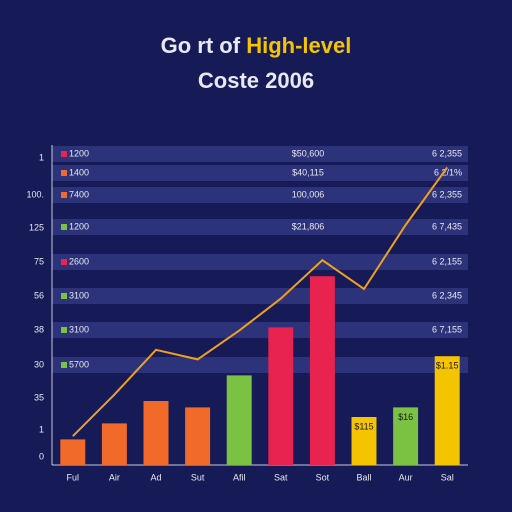 Image resolution: width=512 pixels, height=512 pixels. Describe the element at coordinates (447, 261) in the screenshot. I see `row-right: 6 2,155` at that location.